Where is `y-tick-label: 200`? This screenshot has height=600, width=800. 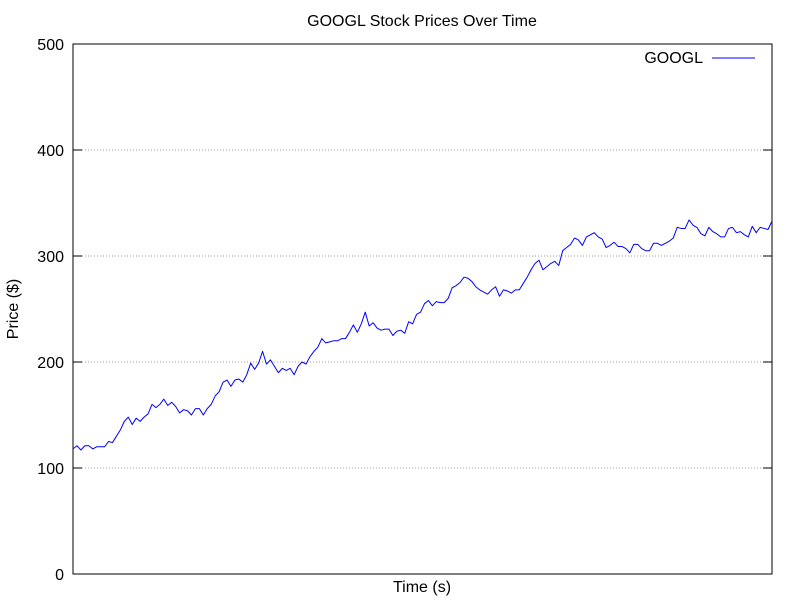
y-tick-label: 200 is located at coordinates (50, 363).